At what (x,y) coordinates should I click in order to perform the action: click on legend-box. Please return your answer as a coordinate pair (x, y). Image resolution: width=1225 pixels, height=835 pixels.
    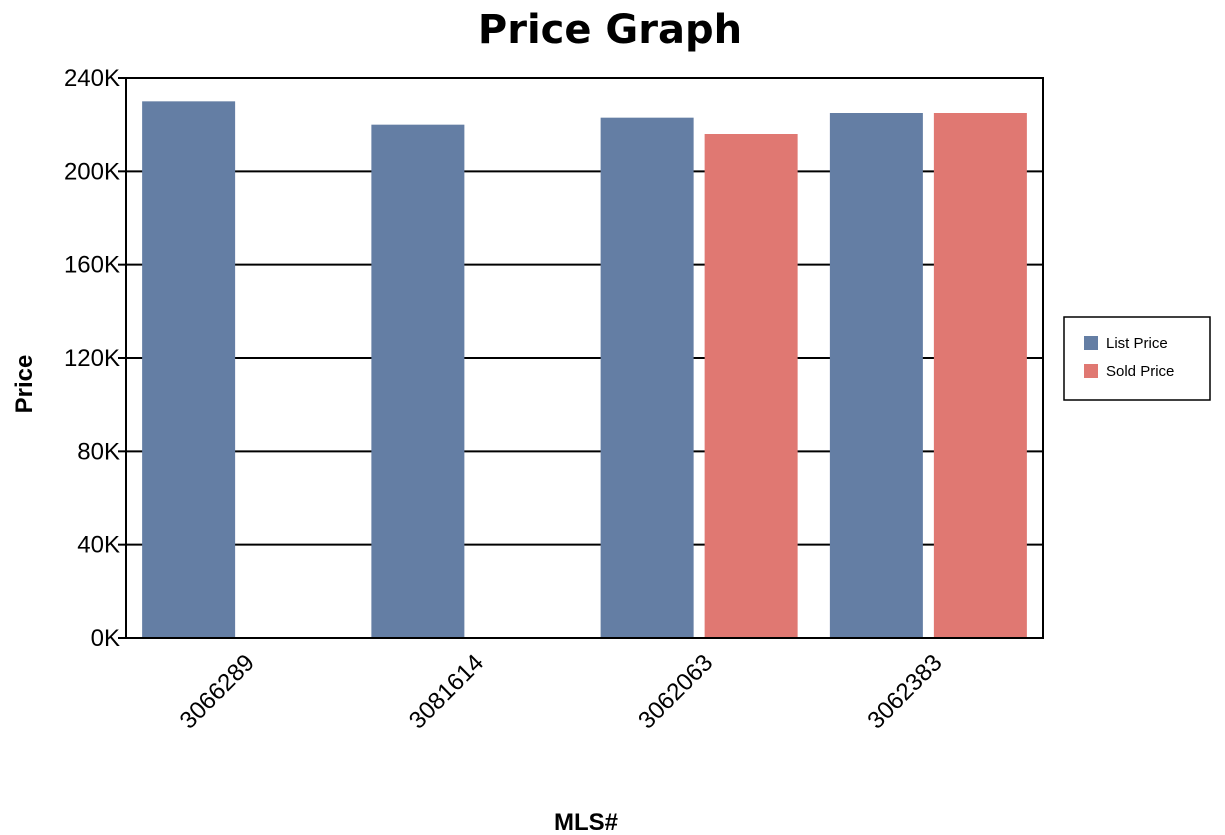
    Looking at the image, I should click on (1137, 358).